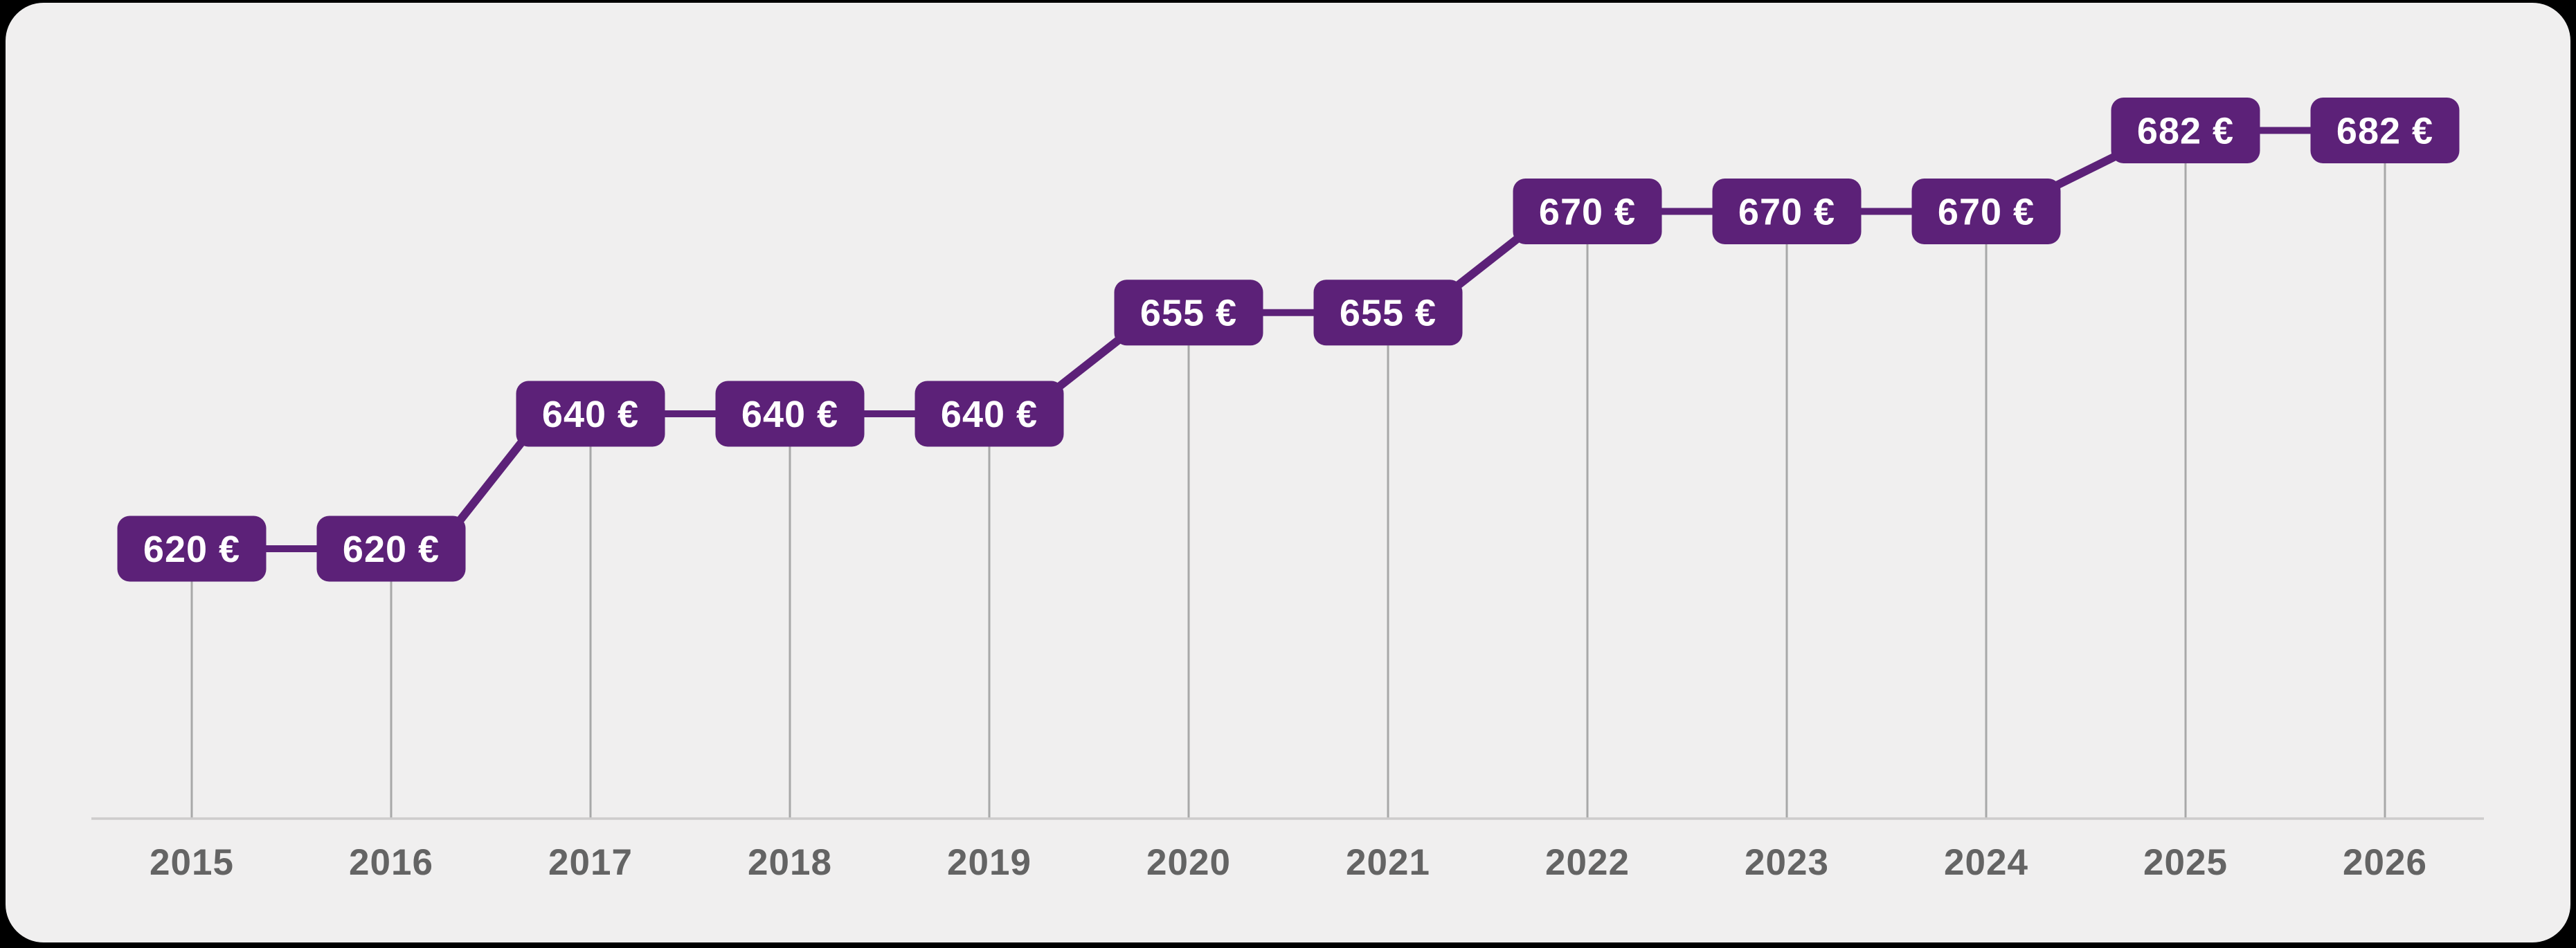  I want to click on value-badge-2021: 655 €, so click(1388, 313).